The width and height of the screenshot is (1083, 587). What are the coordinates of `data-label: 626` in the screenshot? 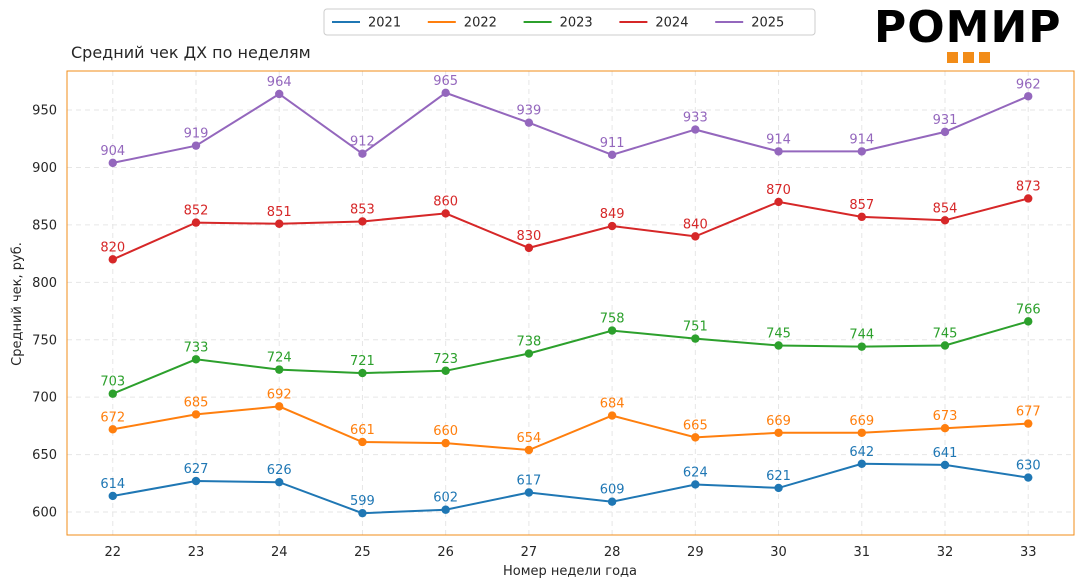 It's located at (279, 470).